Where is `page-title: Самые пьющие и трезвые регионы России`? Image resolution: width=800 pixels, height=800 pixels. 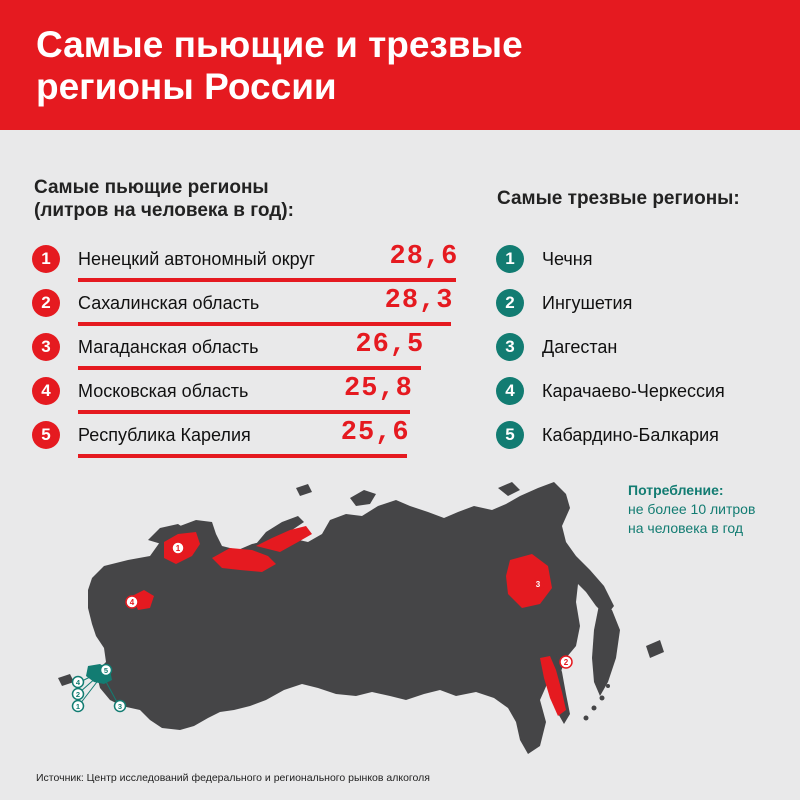
page-title: Самые пьющие и трезвые регионы России is located at coordinates (386, 66).